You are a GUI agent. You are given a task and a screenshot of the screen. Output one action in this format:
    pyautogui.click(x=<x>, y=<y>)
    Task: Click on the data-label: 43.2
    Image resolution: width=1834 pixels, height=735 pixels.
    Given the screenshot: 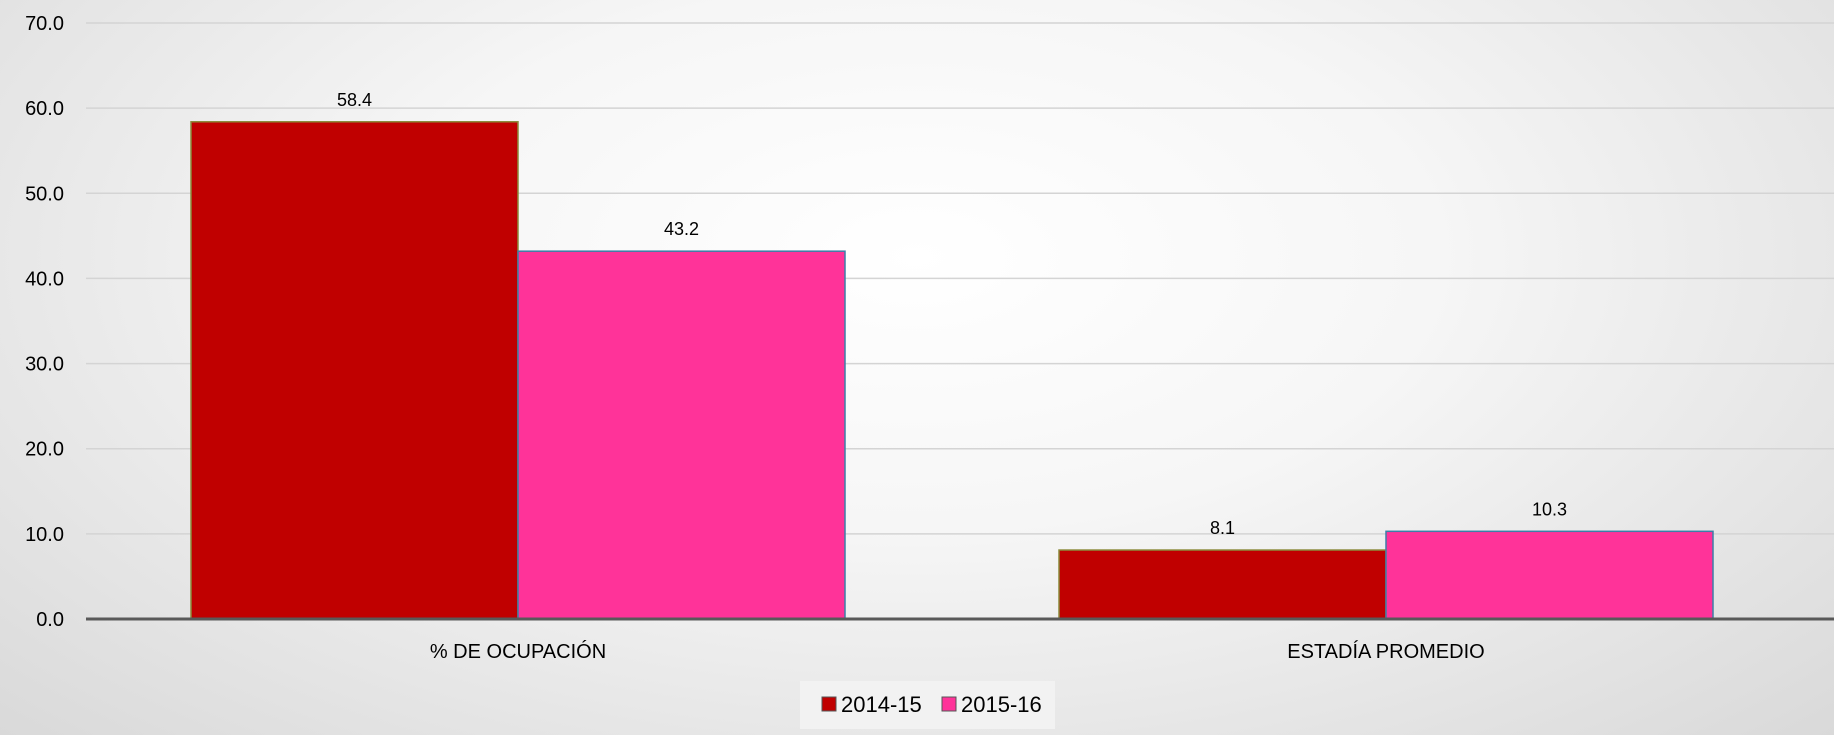 What is the action you would take?
    pyautogui.click(x=681, y=229)
    